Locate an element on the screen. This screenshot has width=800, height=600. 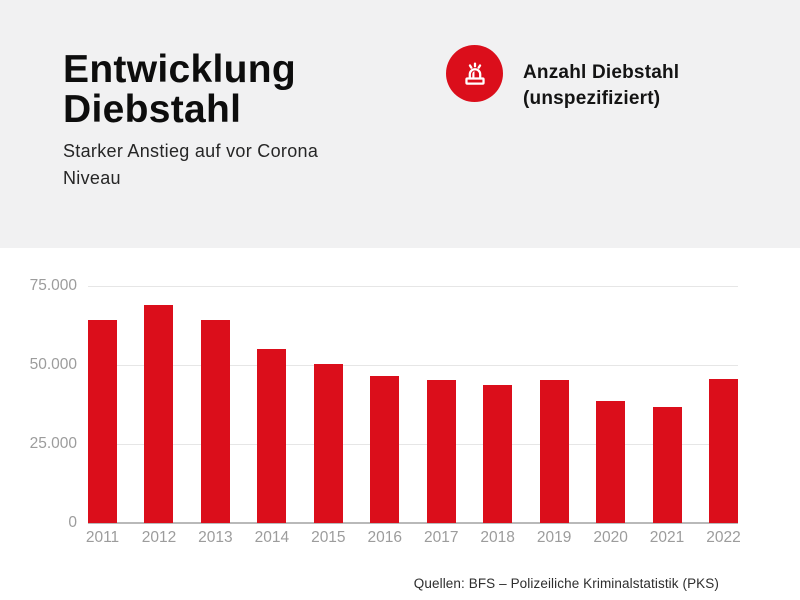
bar-2015 is located at coordinates (328, 443).